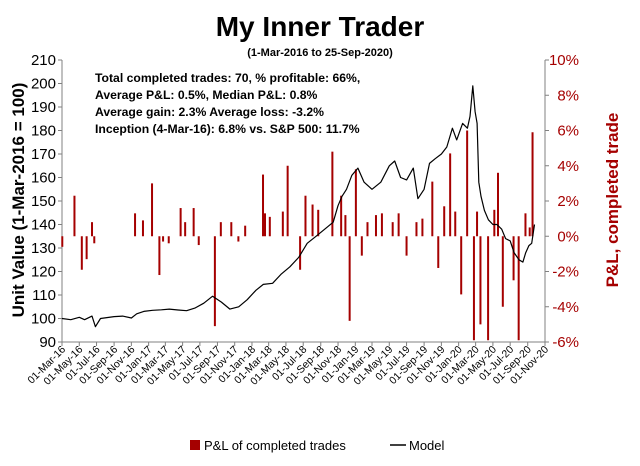 The width and height of the screenshot is (640, 466). What do you see at coordinates (43, 248) in the screenshot?
I see `left-tick-label: 130` at bounding box center [43, 248].